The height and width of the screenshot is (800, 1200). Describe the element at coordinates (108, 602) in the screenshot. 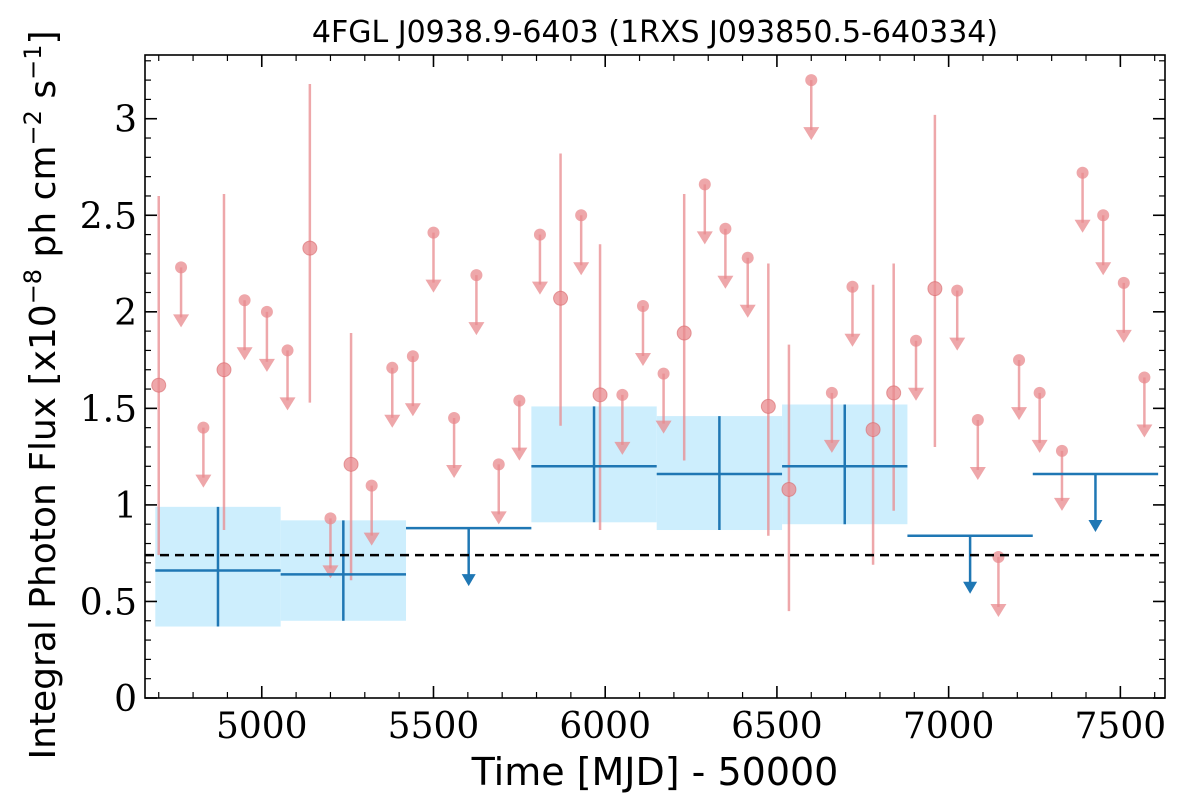

I see `y-tick-label: 0.5` at that location.